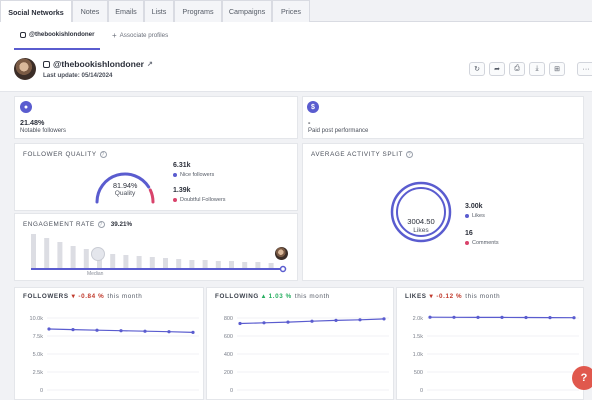 The height and width of the screenshot is (400, 592). I want to click on tab-programs: Programs, so click(198, 11).